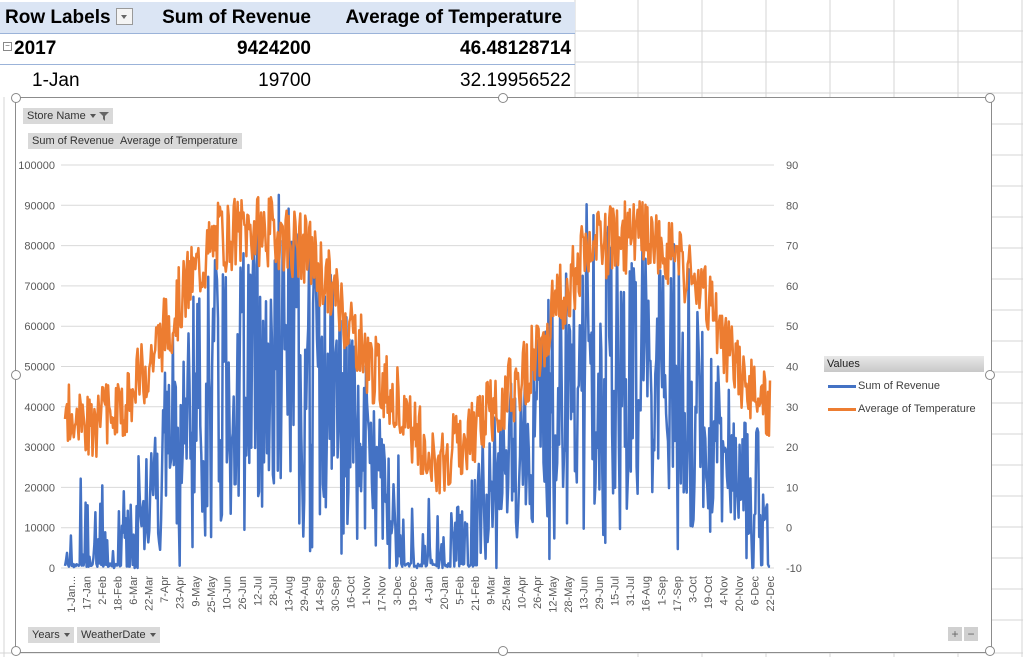 This screenshot has height=657, width=1023. I want to click on resize-handle-top-right, so click(990, 98).